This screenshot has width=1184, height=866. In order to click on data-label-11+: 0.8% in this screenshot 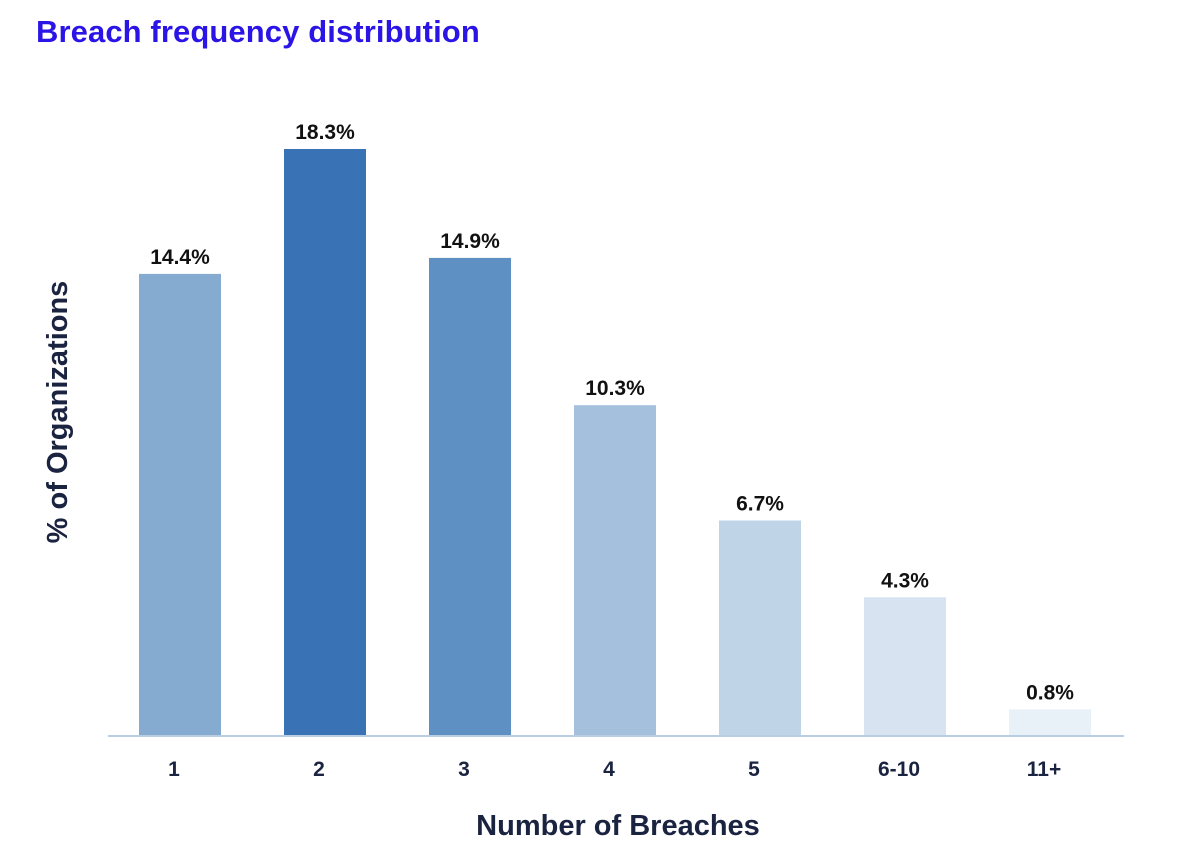, I will do `click(1050, 692)`.